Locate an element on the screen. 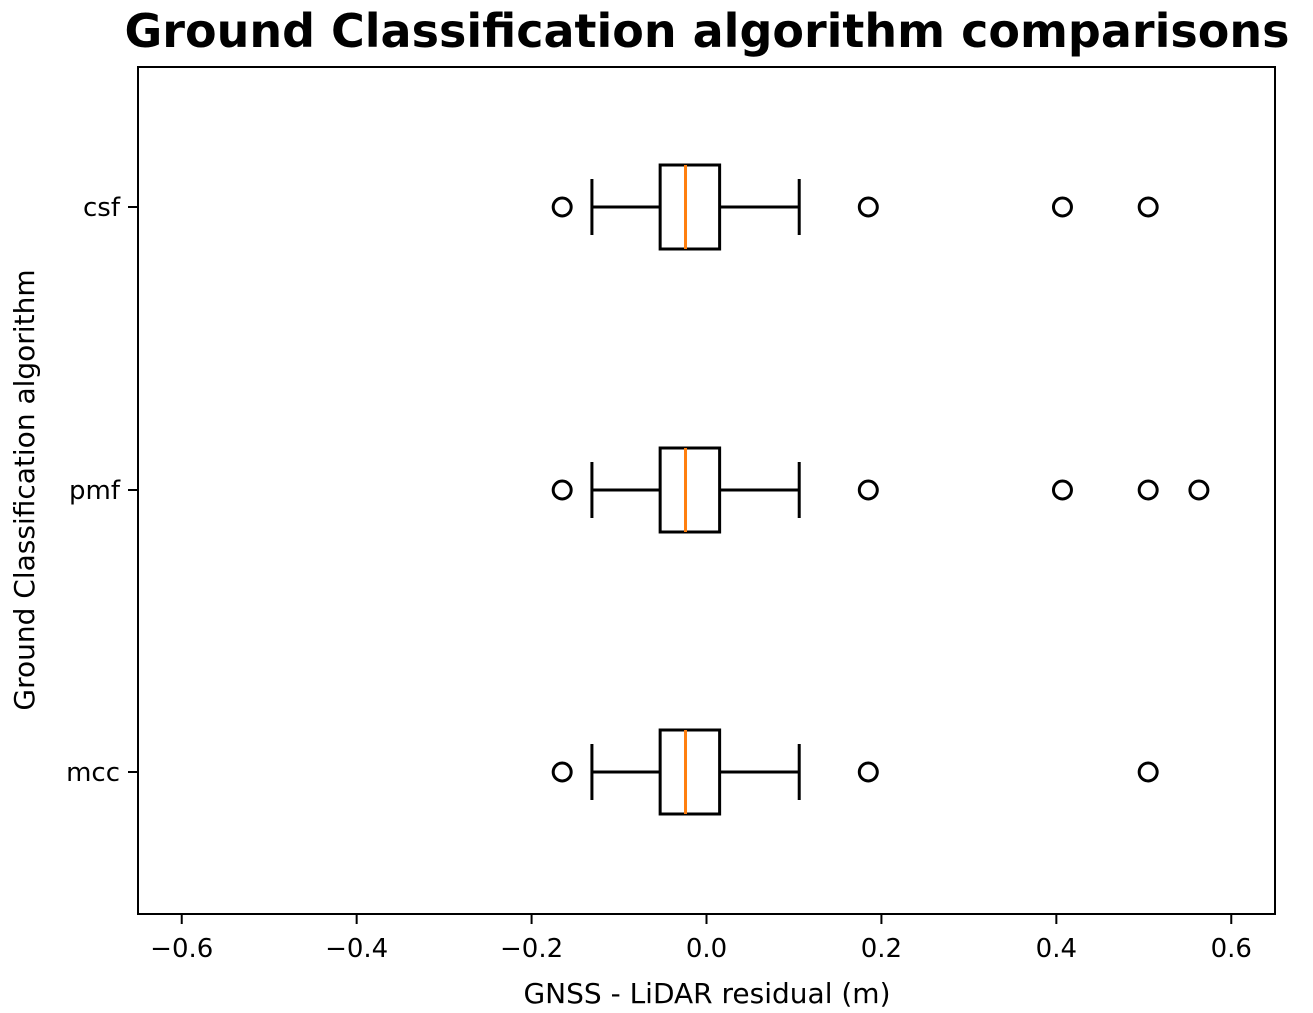  y-axis-label: Ground Classification algorithm is located at coordinates (24, 489).